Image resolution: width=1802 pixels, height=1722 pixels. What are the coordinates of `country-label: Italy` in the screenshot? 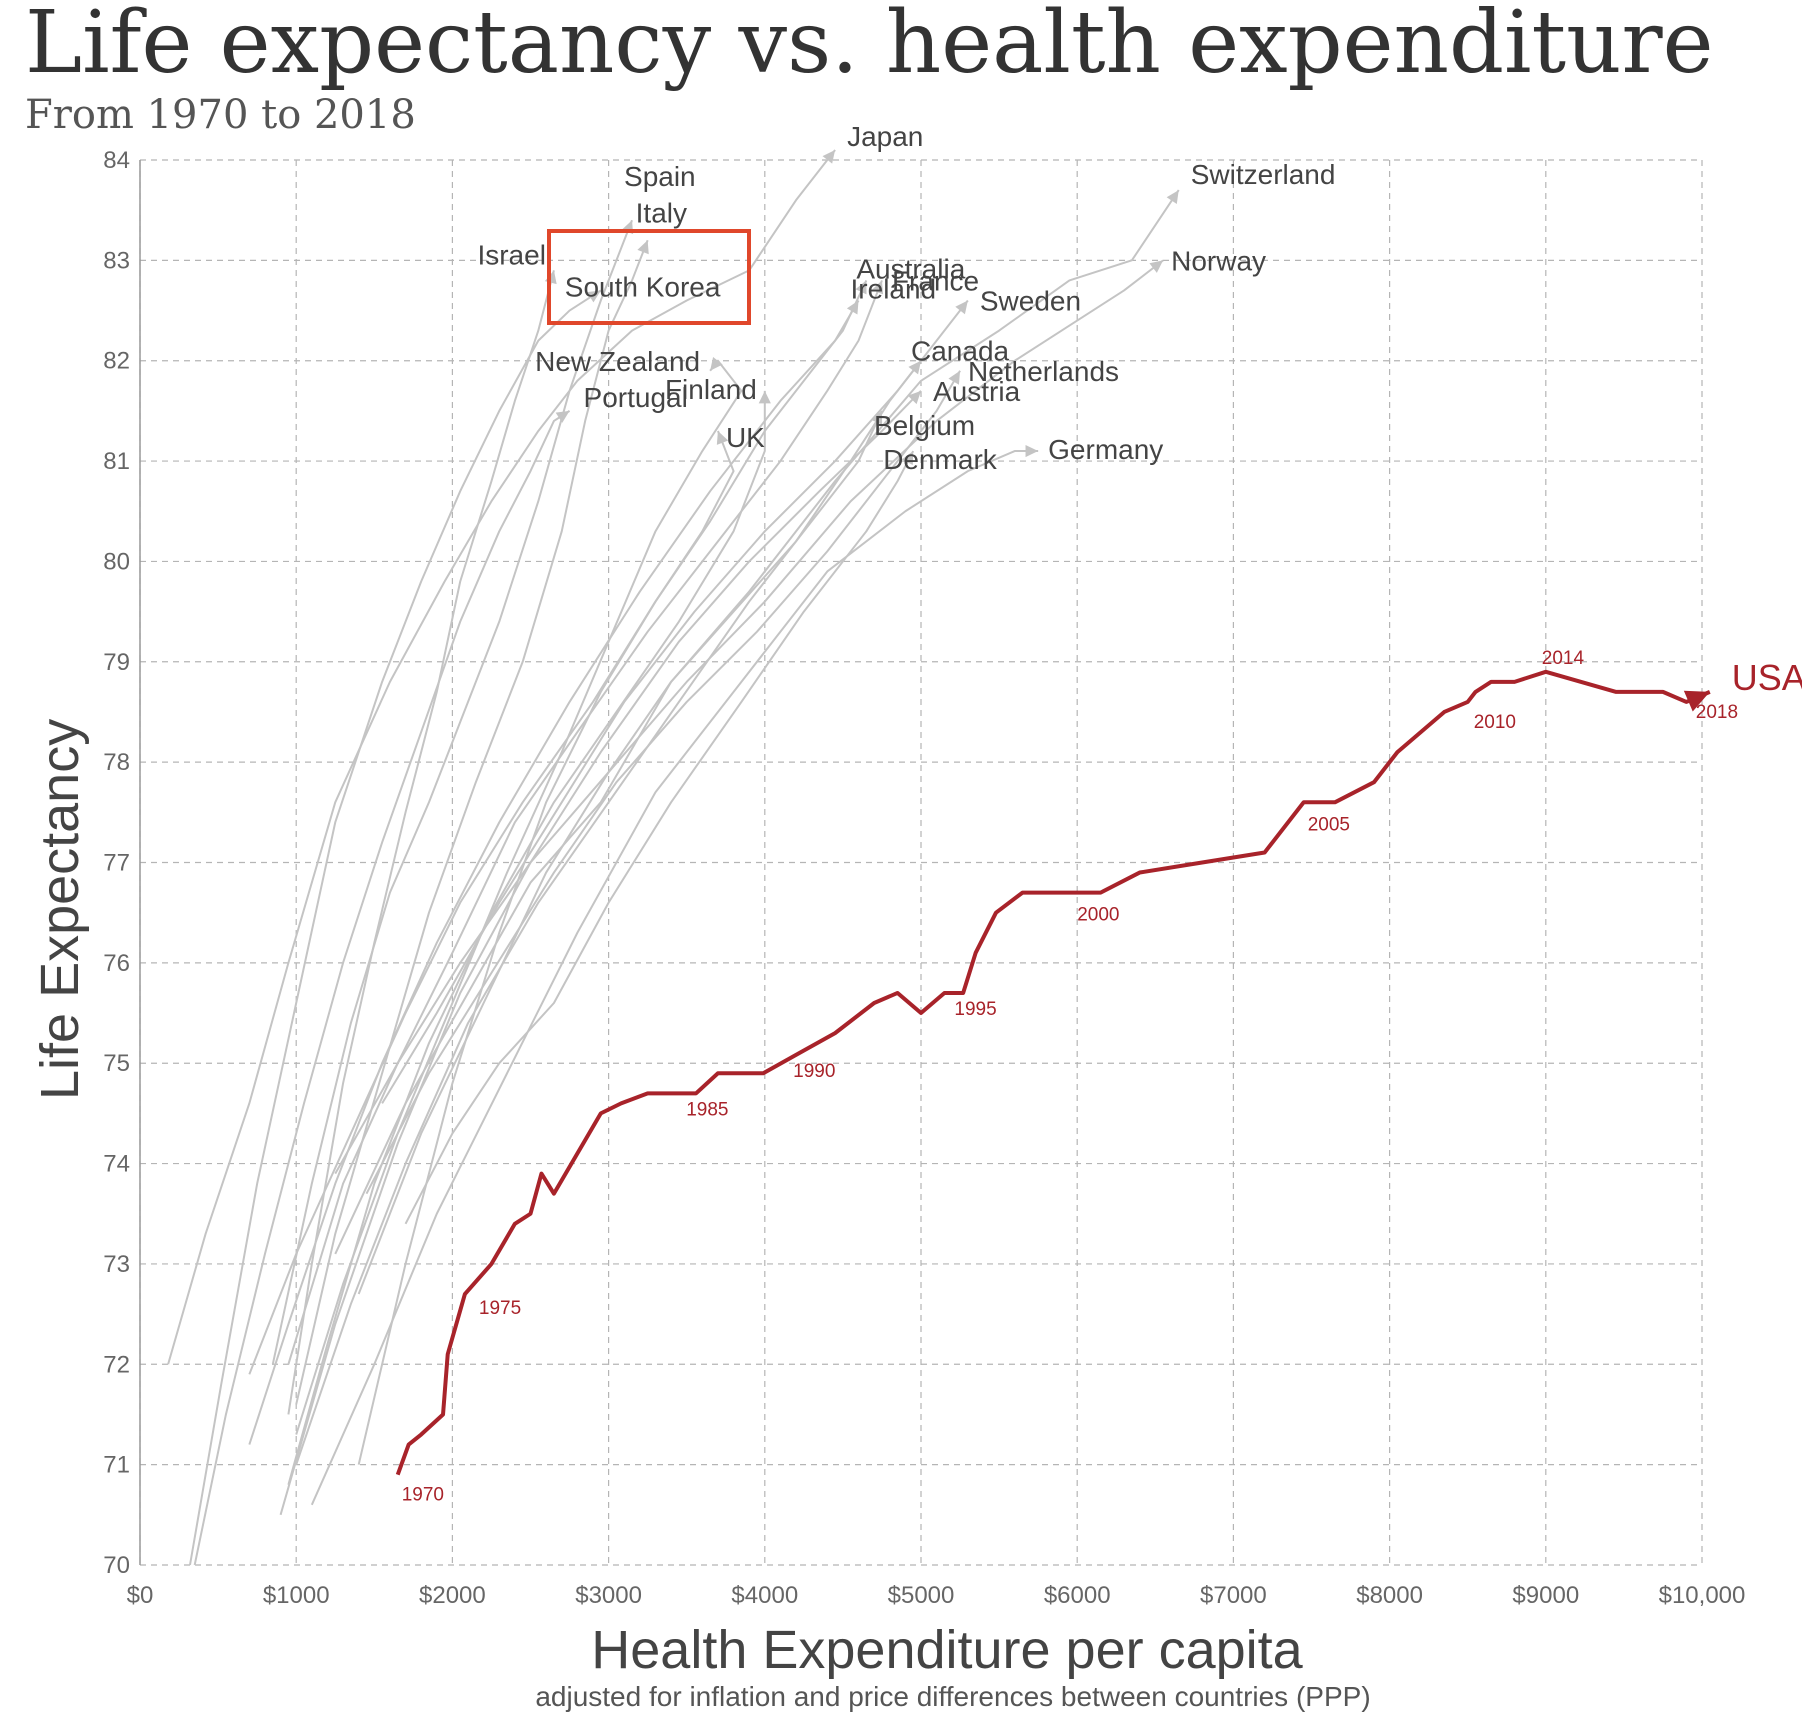 It's located at (661, 212).